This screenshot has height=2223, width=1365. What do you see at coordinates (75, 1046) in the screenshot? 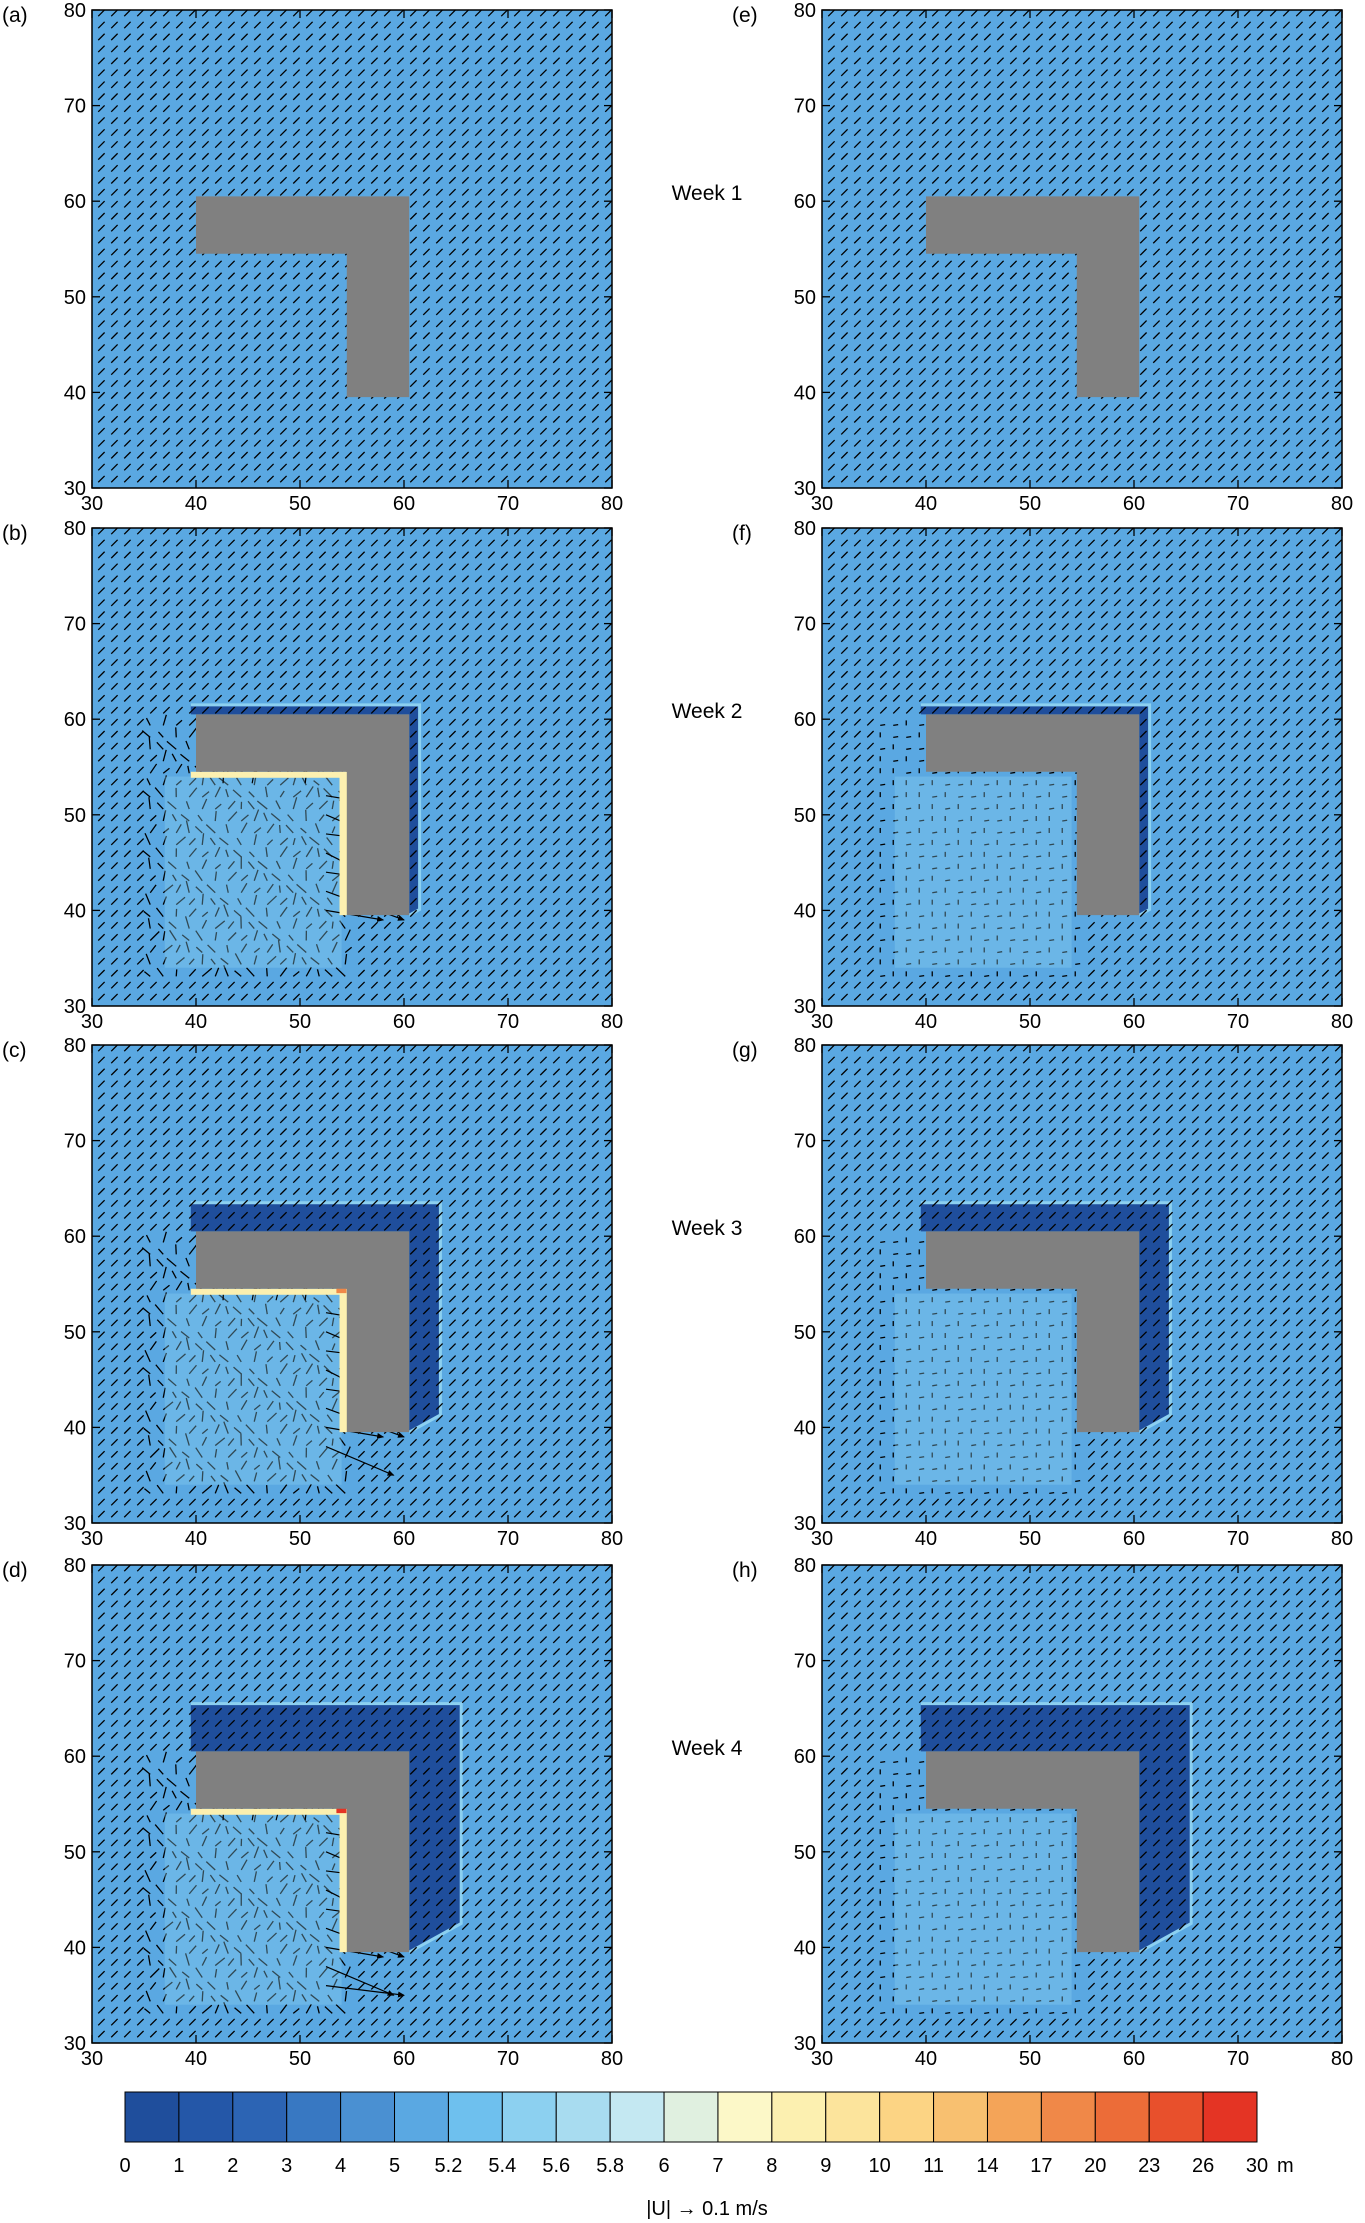
I see `y-tick-label: 80` at bounding box center [75, 1046].